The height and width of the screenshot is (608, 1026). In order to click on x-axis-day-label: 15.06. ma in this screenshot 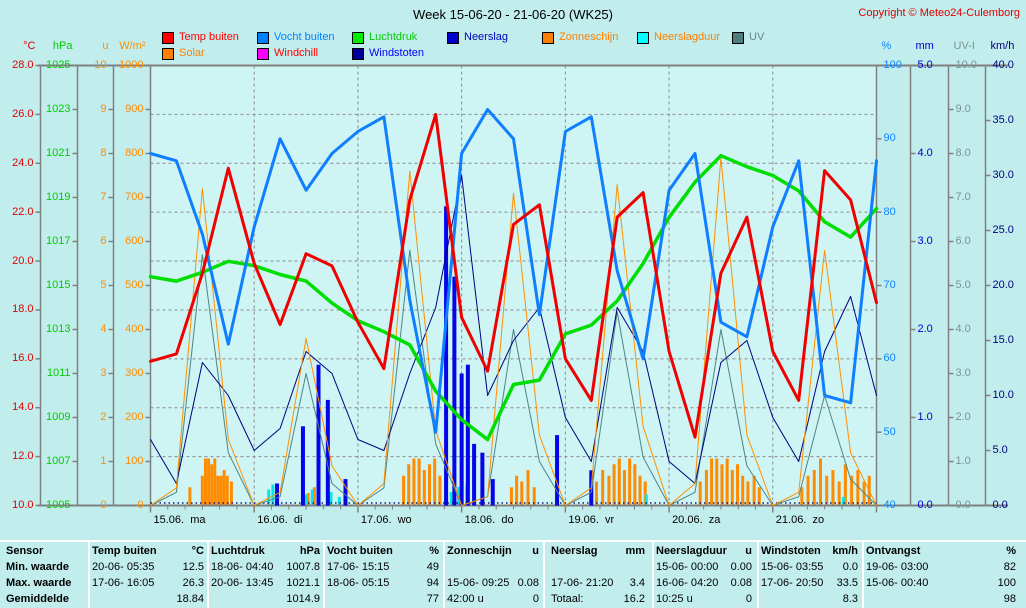, I will do `click(179, 520)`.